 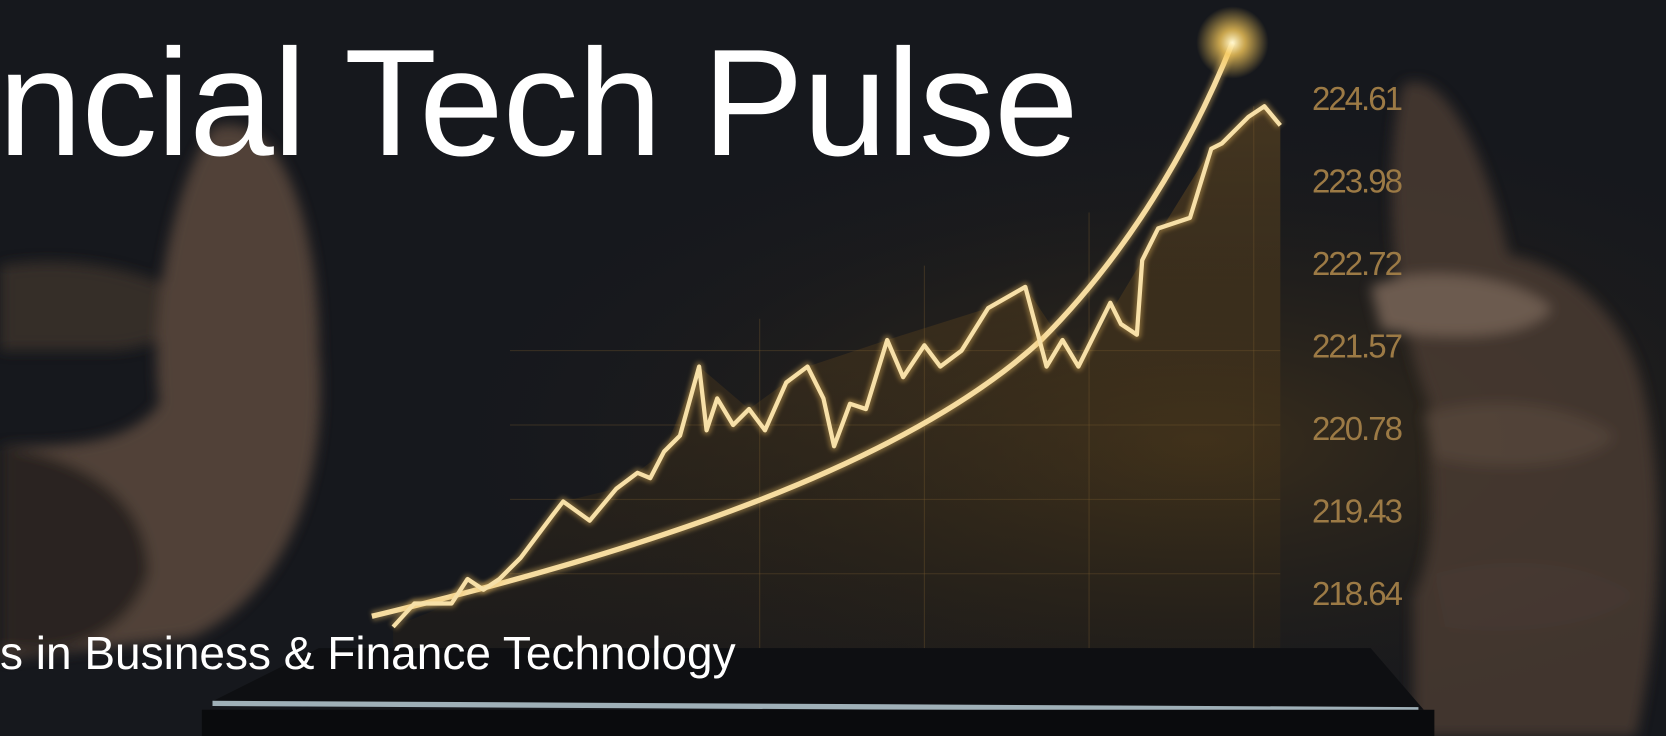 I want to click on image-label: 219.43, so click(x=1357, y=511).